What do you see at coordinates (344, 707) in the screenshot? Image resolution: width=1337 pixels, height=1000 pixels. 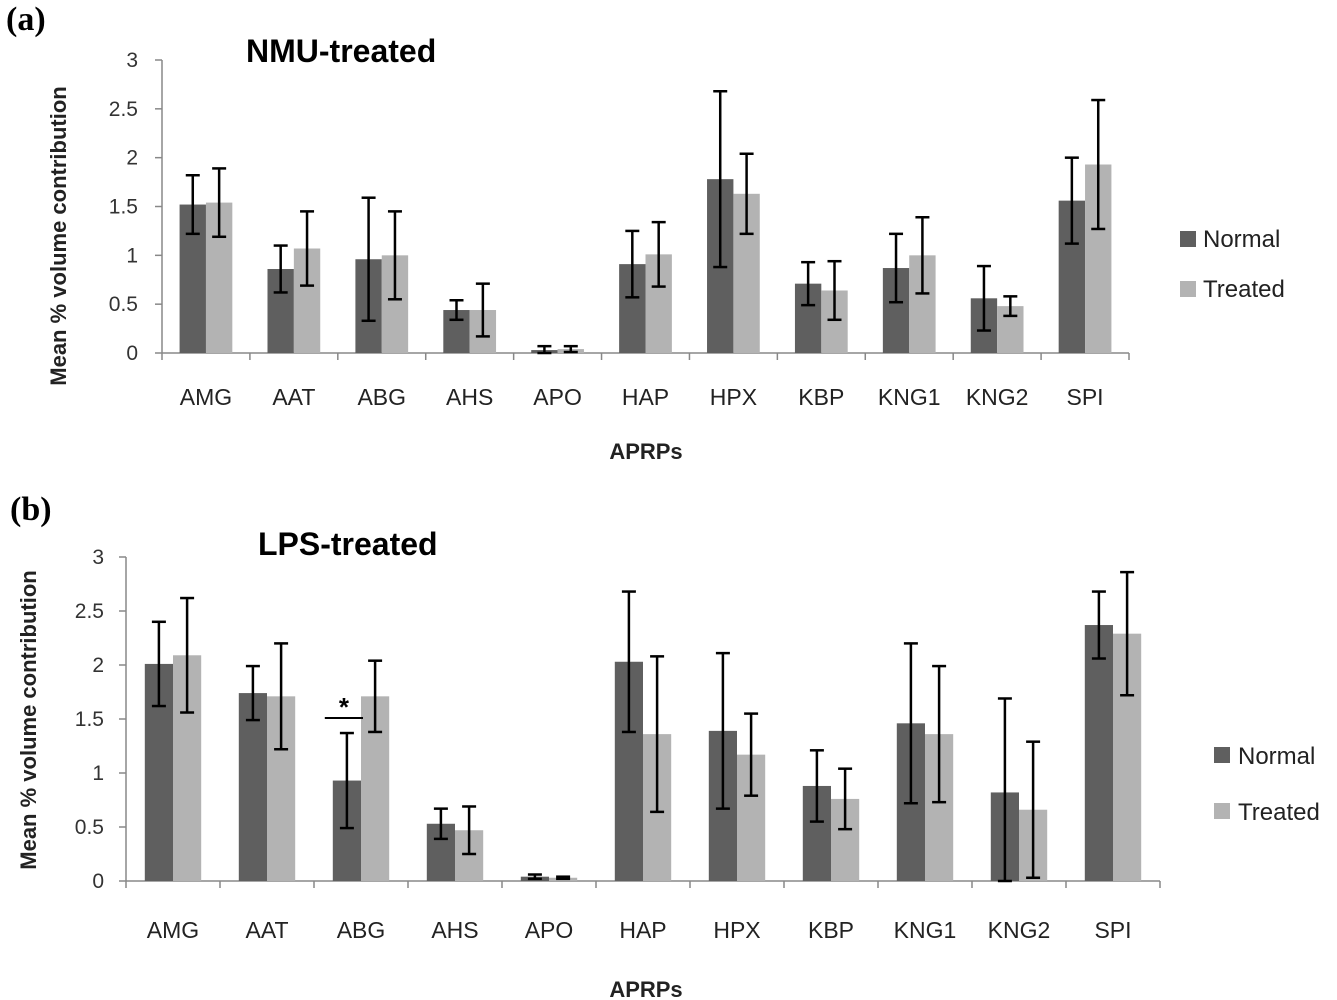 I see `significance-marker: *` at bounding box center [344, 707].